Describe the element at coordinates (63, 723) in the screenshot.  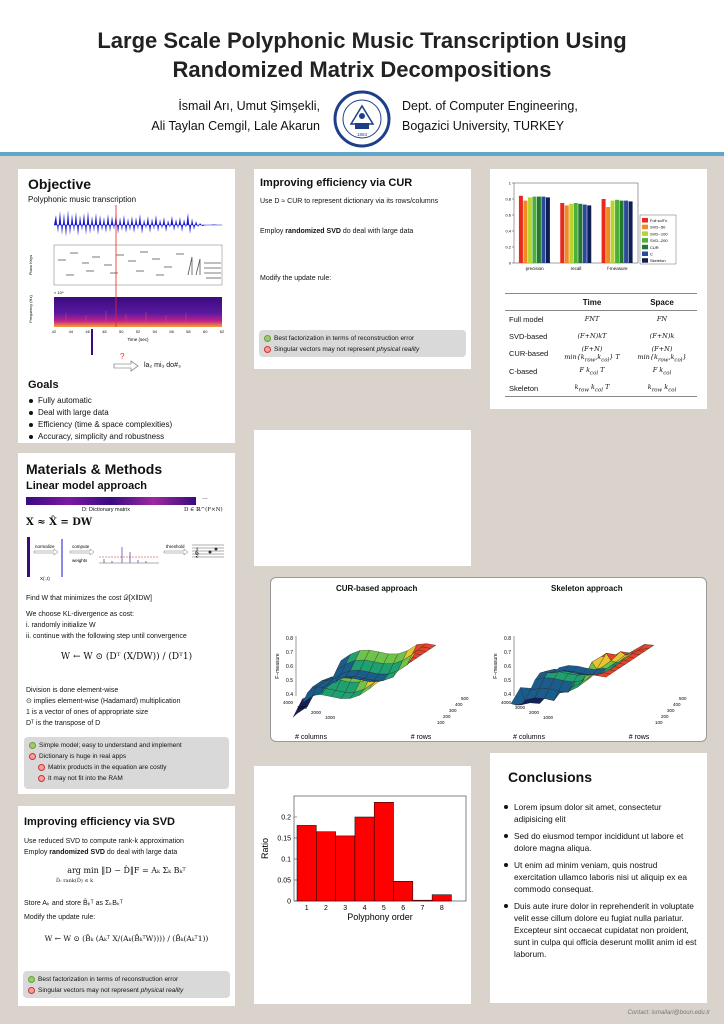
I see `transpose-note: Dᵀ is the transpose of D` at that location.